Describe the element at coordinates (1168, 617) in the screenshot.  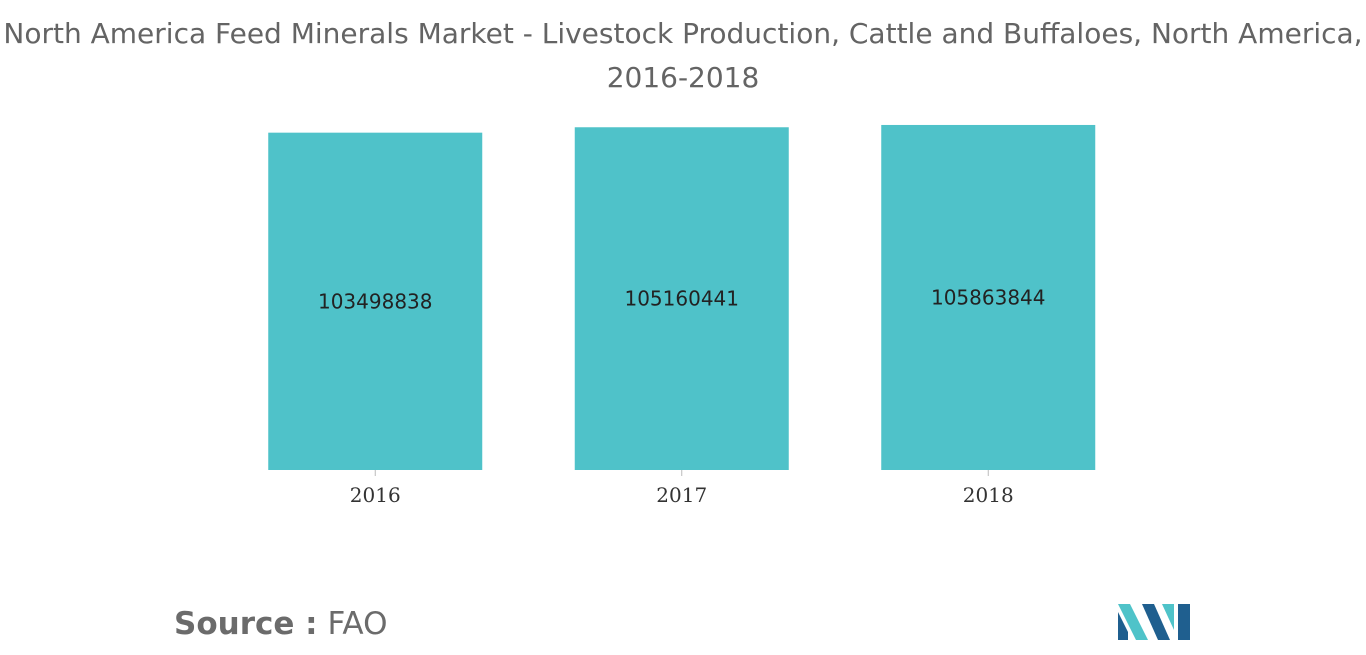
I see `logo-shape-right` at that location.